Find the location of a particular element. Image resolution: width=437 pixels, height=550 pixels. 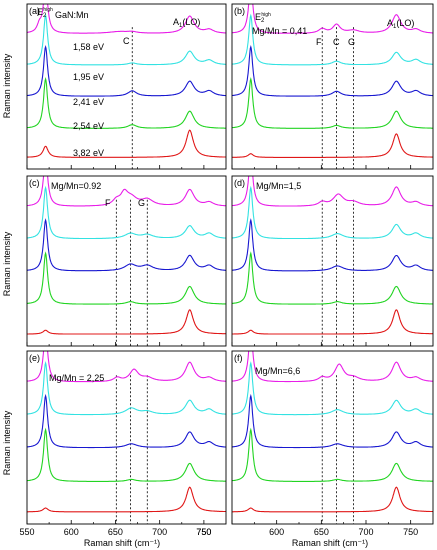

panel-header: Mg/Mn = 0,41 is located at coordinates (279, 31).